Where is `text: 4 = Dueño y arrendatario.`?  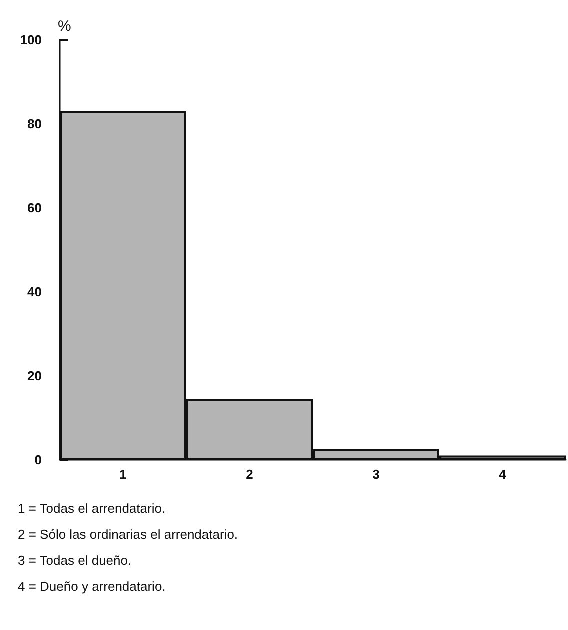
text: 4 = Dueño y arrendatario. is located at coordinates (92, 587).